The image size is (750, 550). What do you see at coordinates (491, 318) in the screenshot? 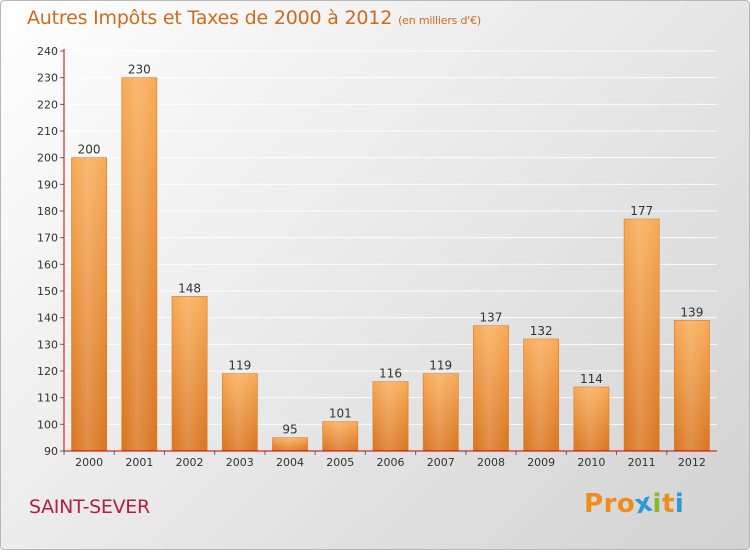
I see `value-label: 137` at bounding box center [491, 318].